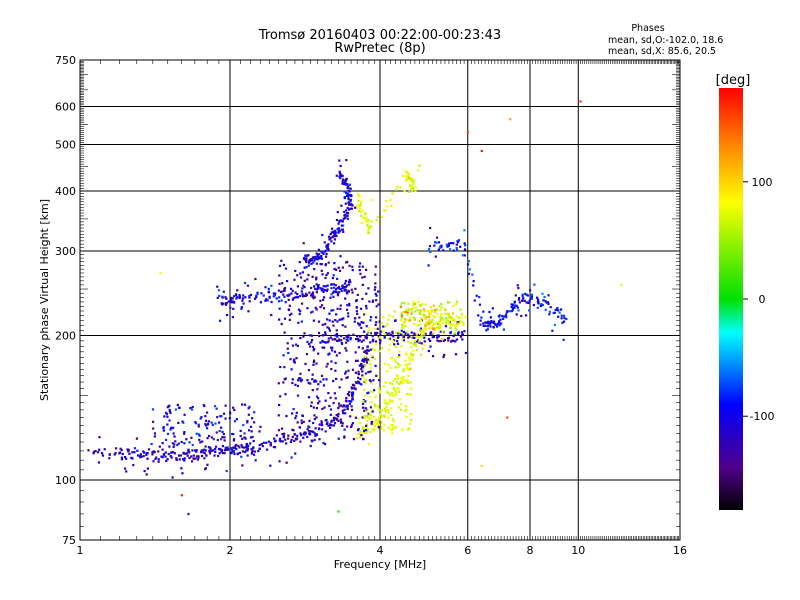  I want to click on y-tick-label: 750, so click(65, 60).